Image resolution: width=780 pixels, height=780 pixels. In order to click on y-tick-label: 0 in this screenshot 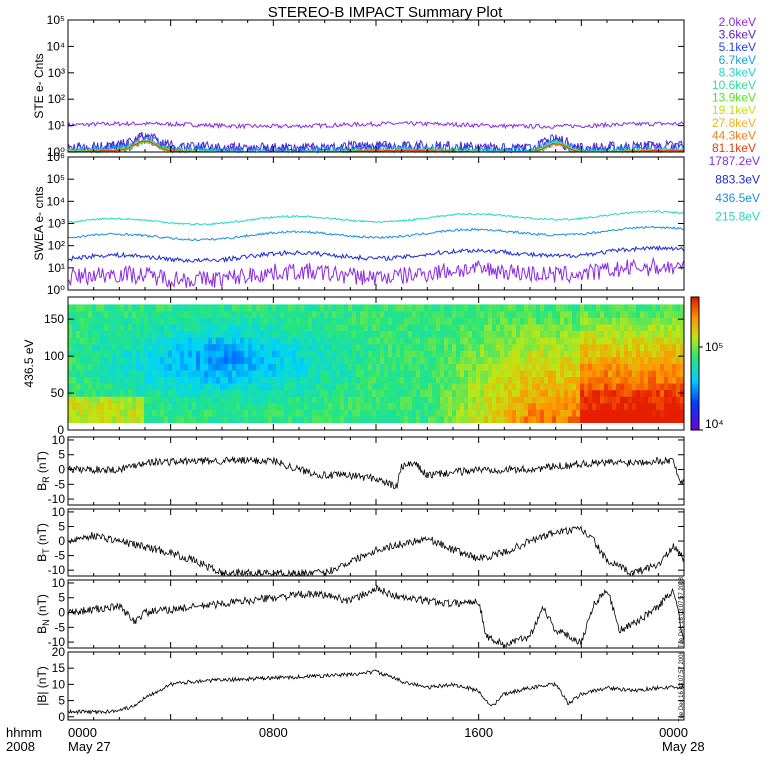, I will do `click(61, 541)`.